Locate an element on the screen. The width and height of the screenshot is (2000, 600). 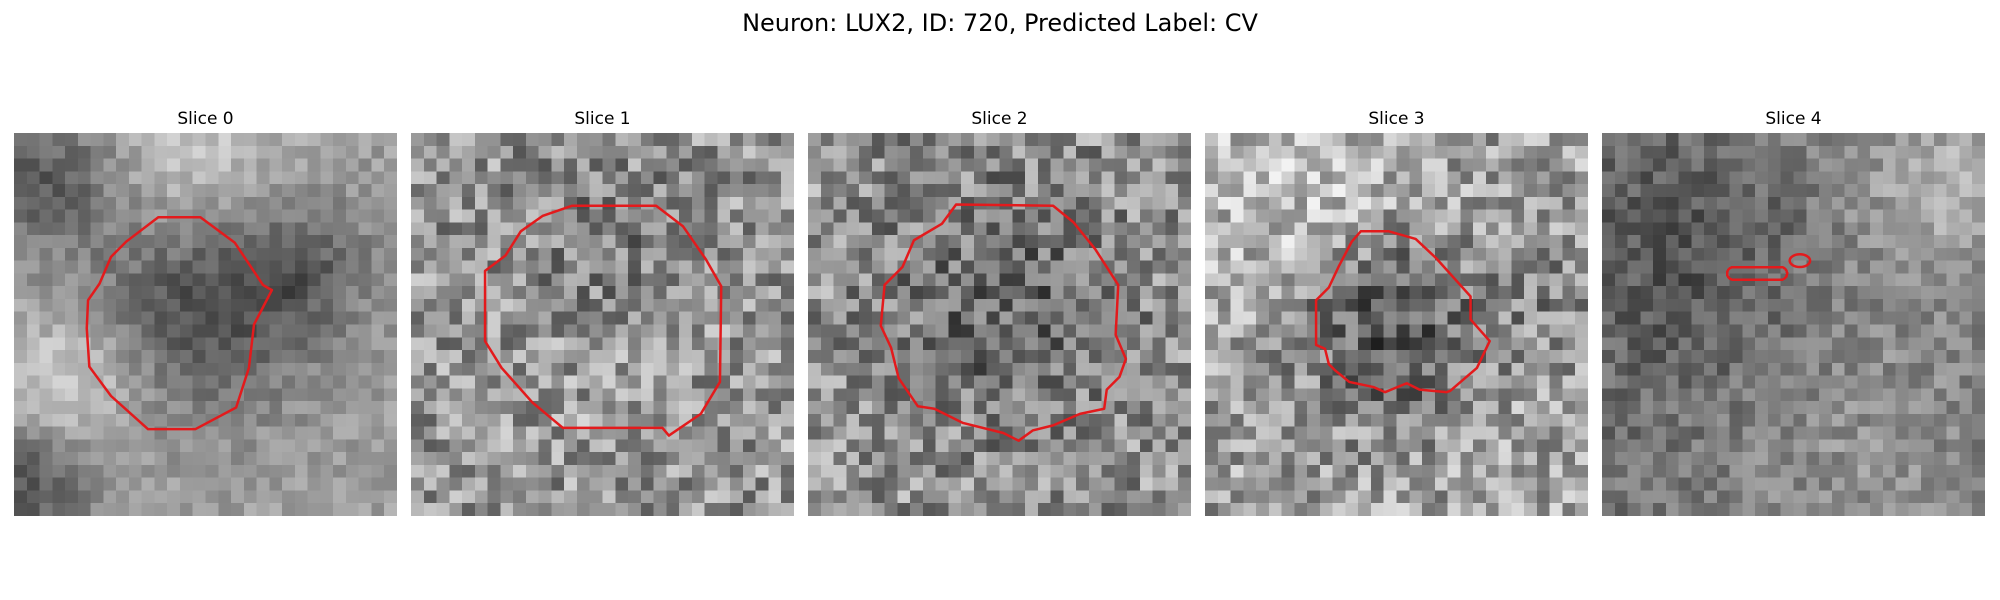
slice-panel-3: Slice 3 is located at coordinates (1396, 312).